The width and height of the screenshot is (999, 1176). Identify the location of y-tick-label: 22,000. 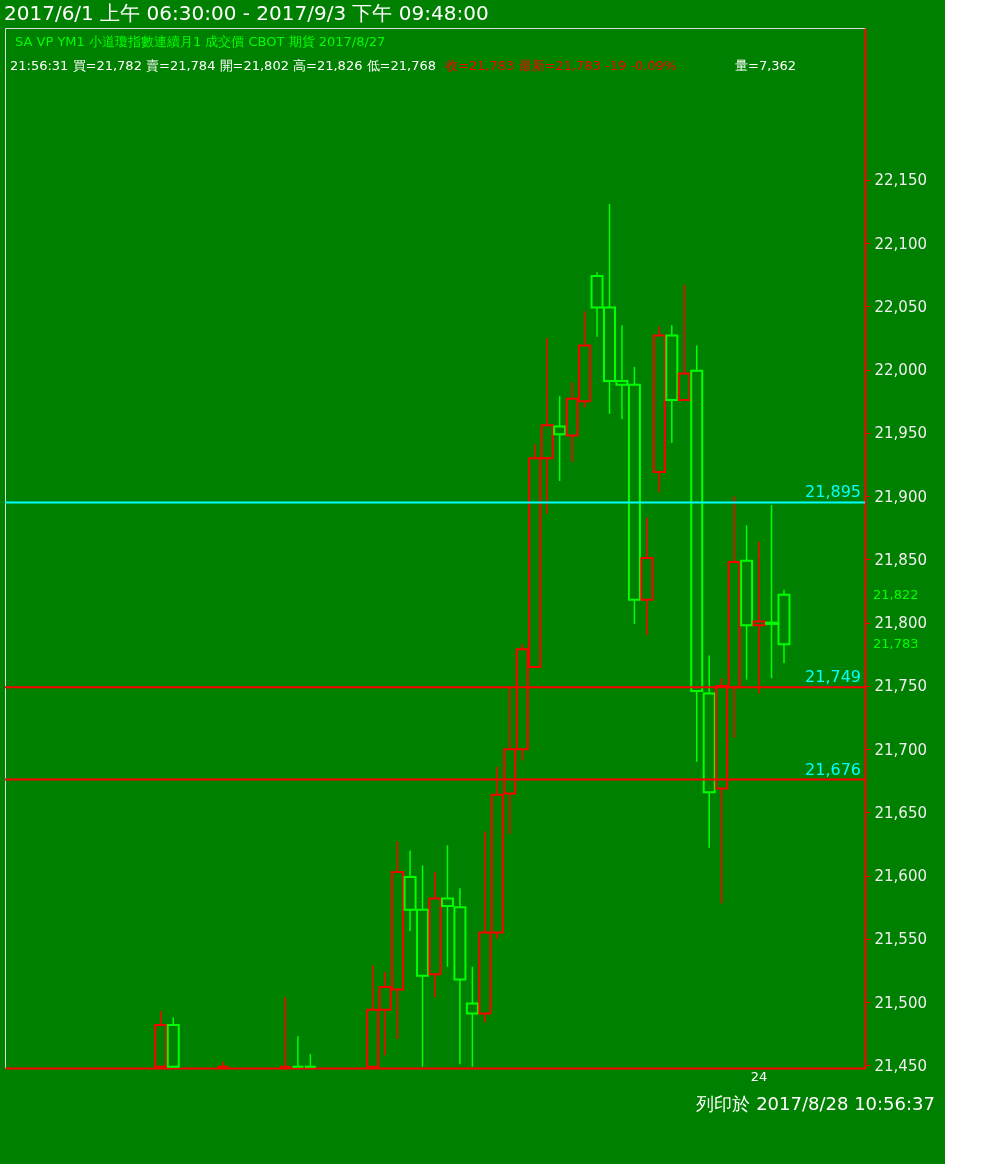
(900, 370).